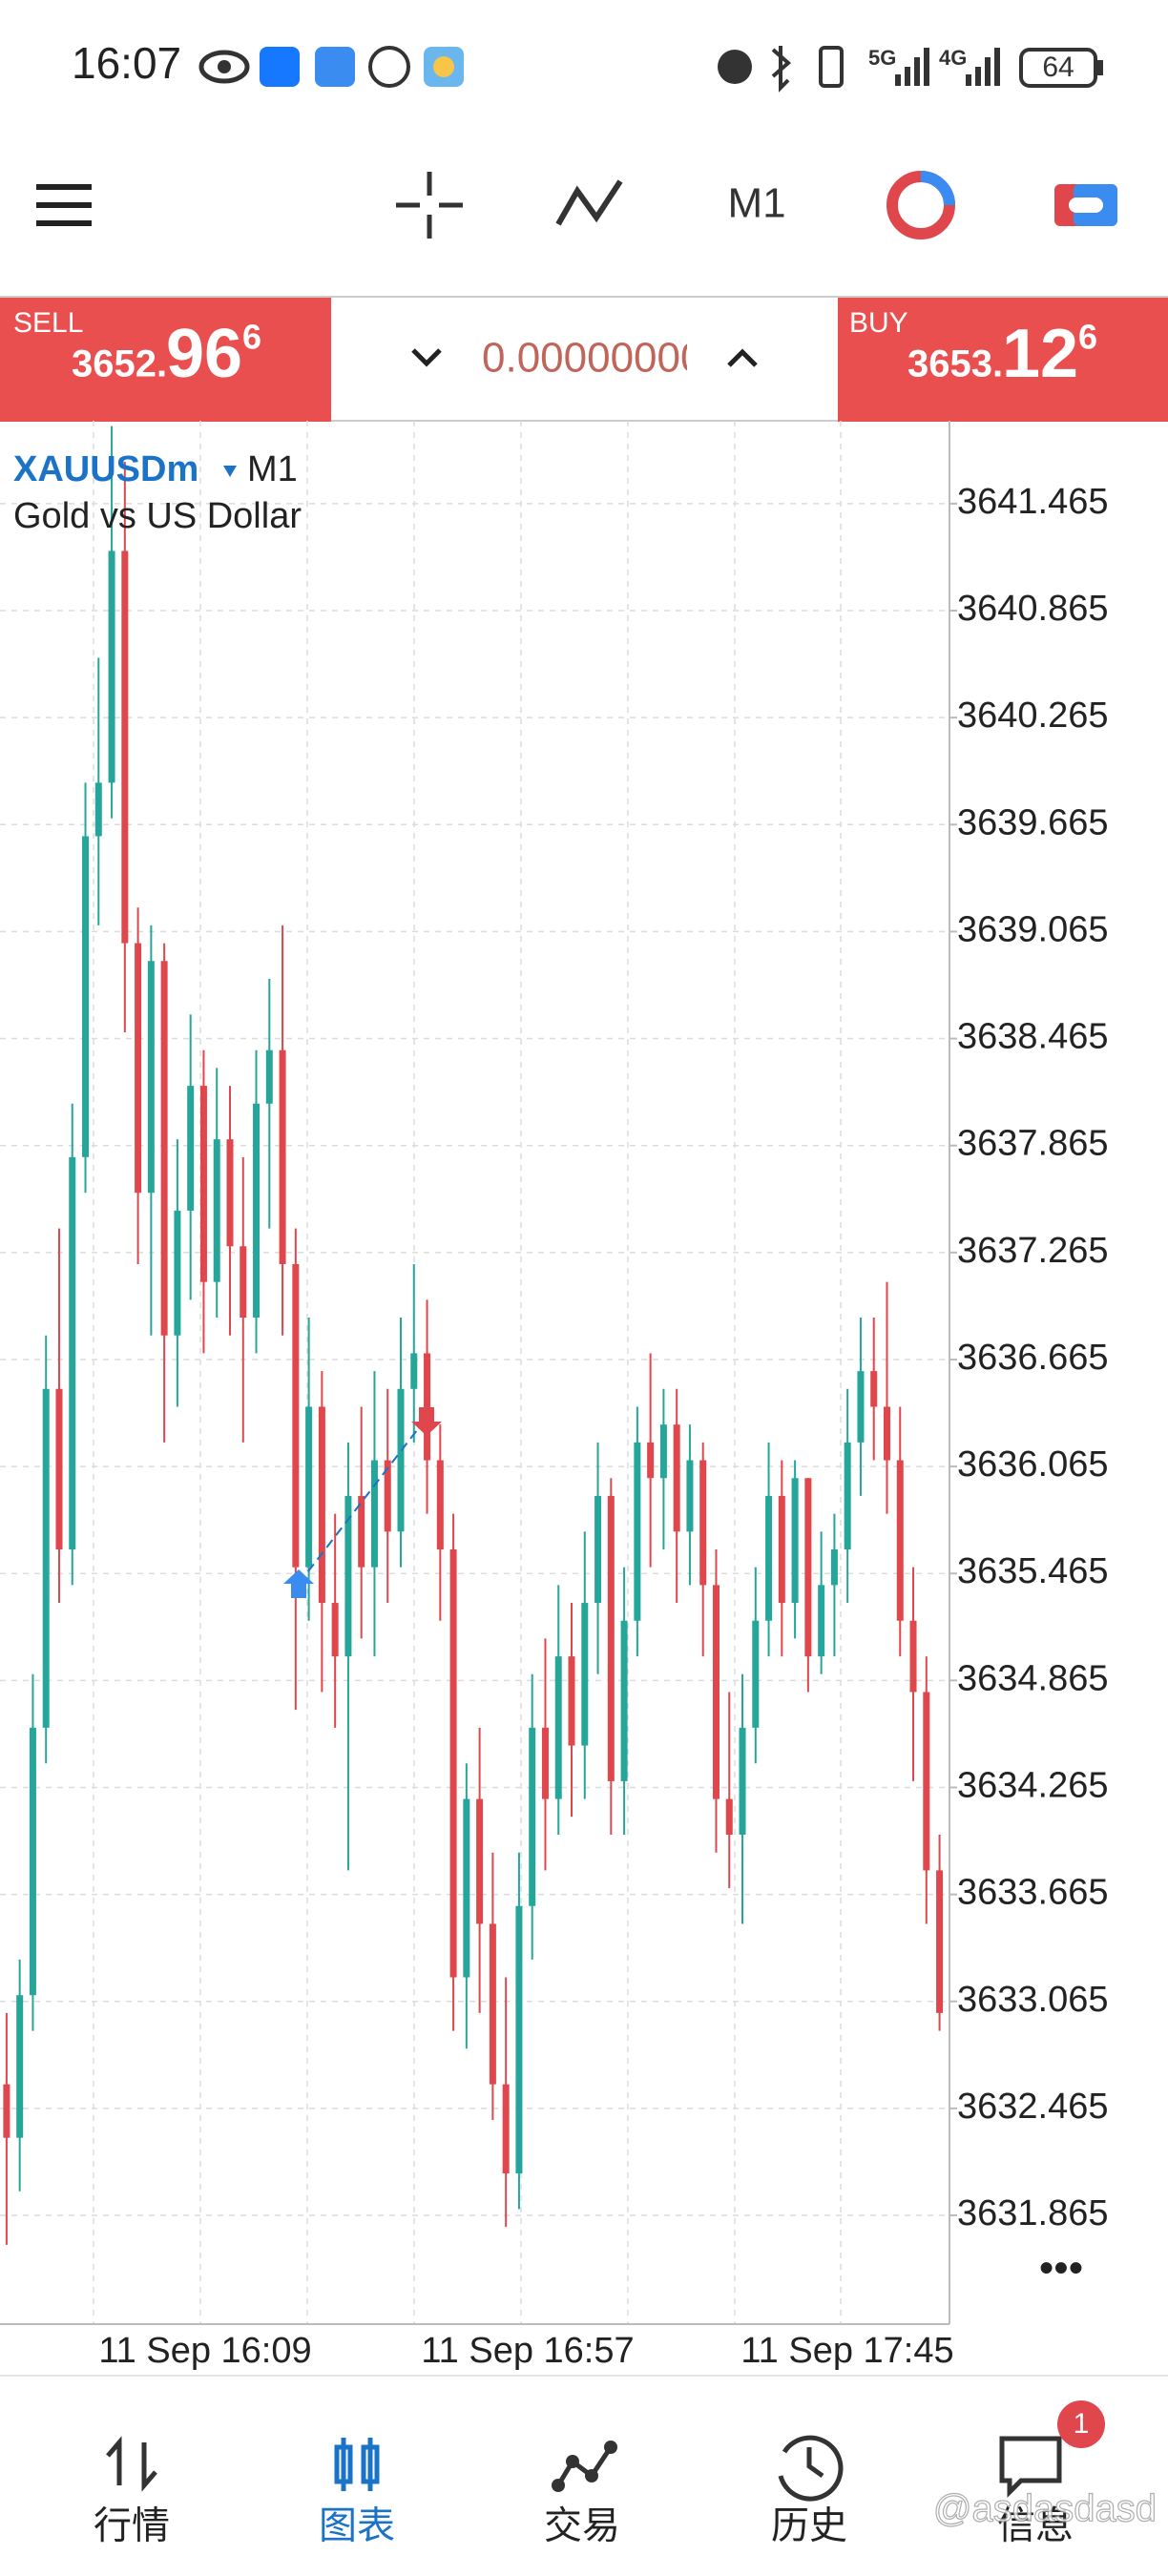  Describe the element at coordinates (252, 337) in the screenshot. I see `sell-price-point: 6` at that location.